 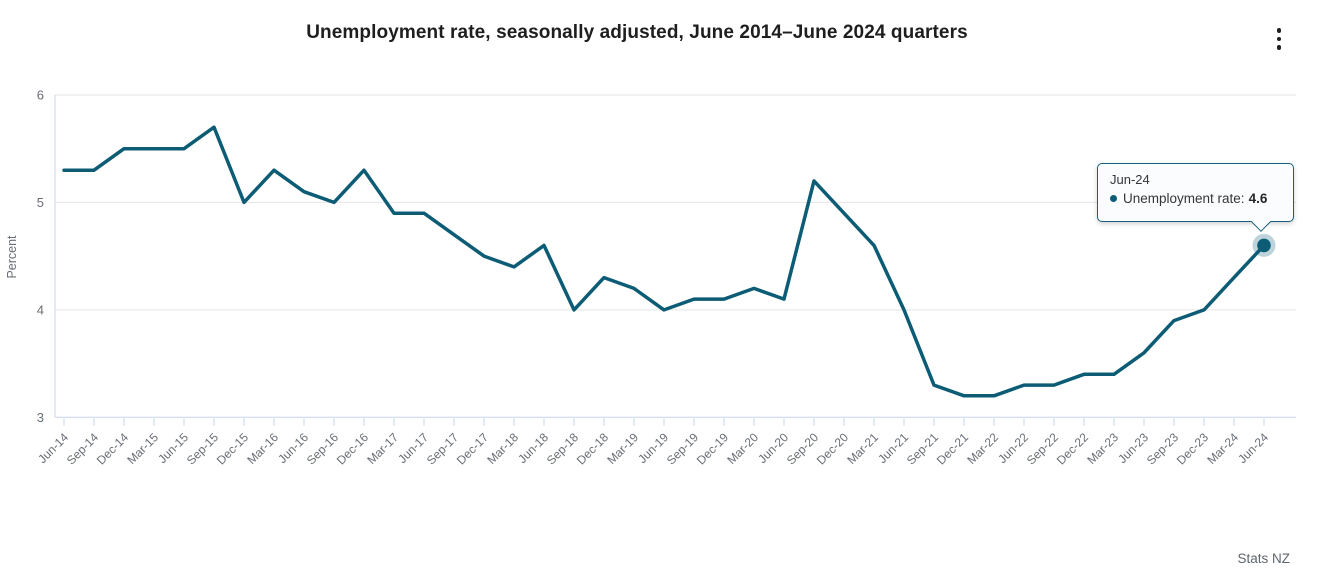 I want to click on svg-text: Dec-14, so click(x=112, y=448).